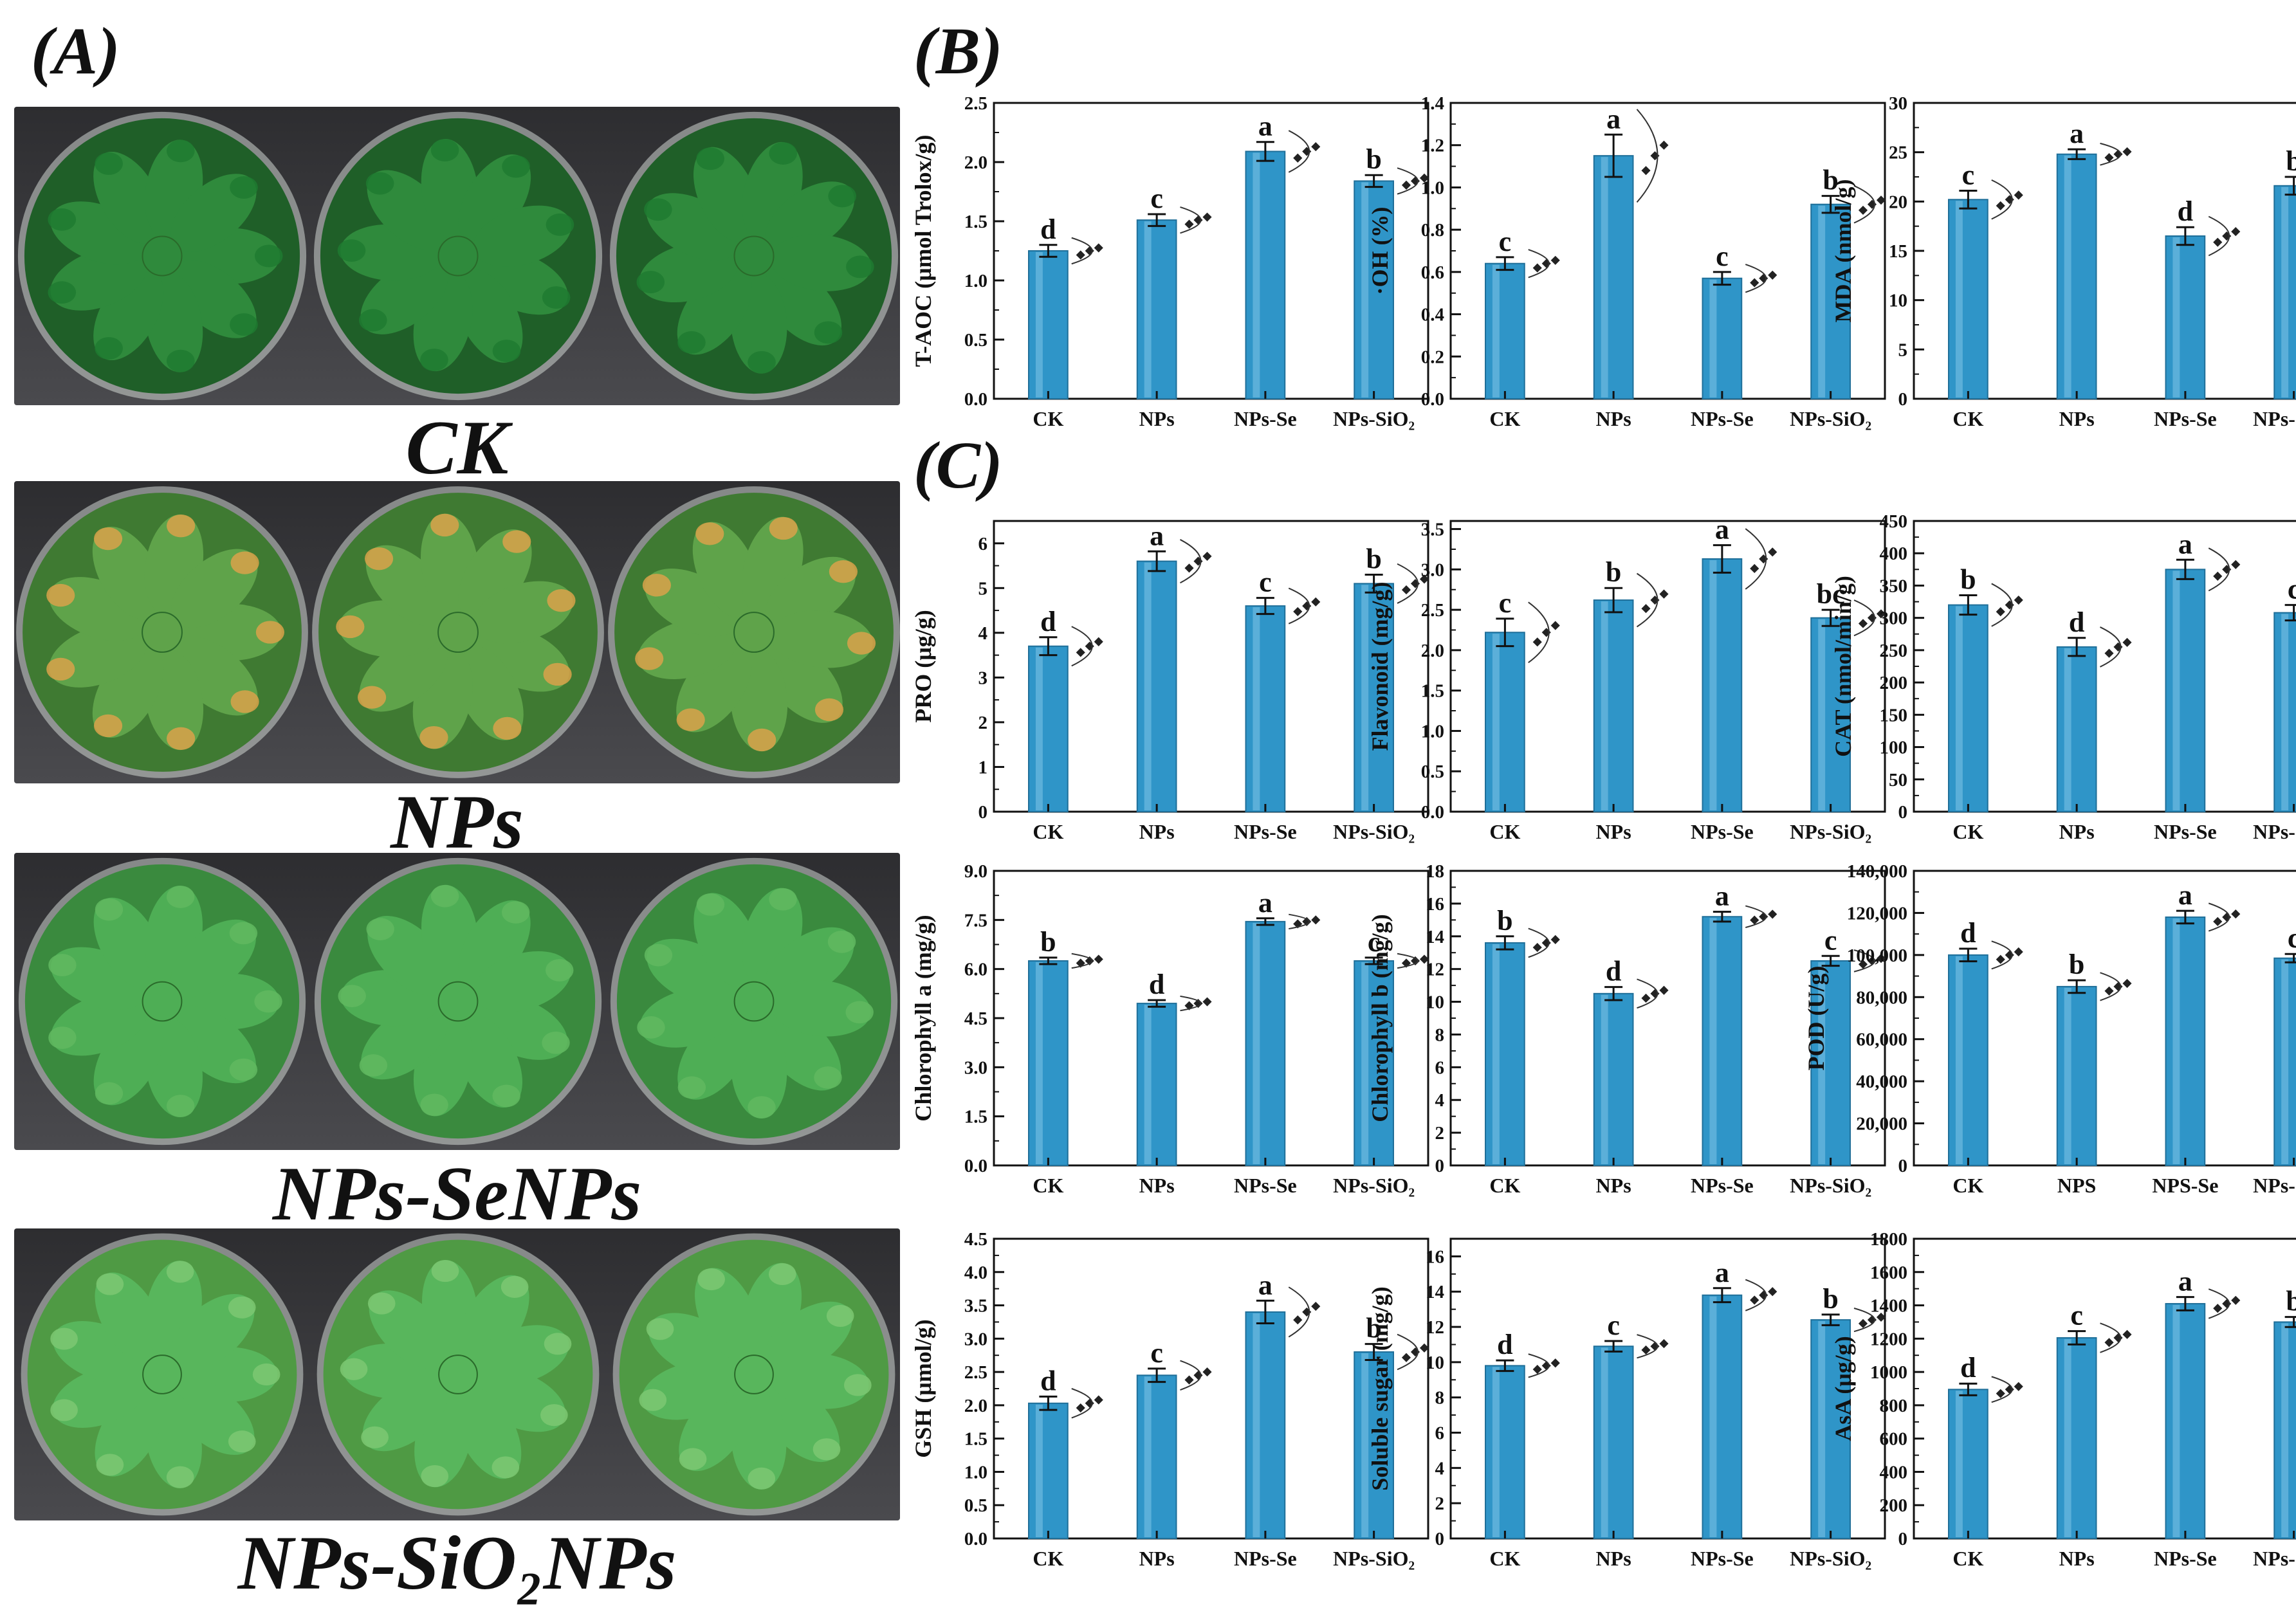  I want to click on y-tick-label: 4, so click(1440, 1100).